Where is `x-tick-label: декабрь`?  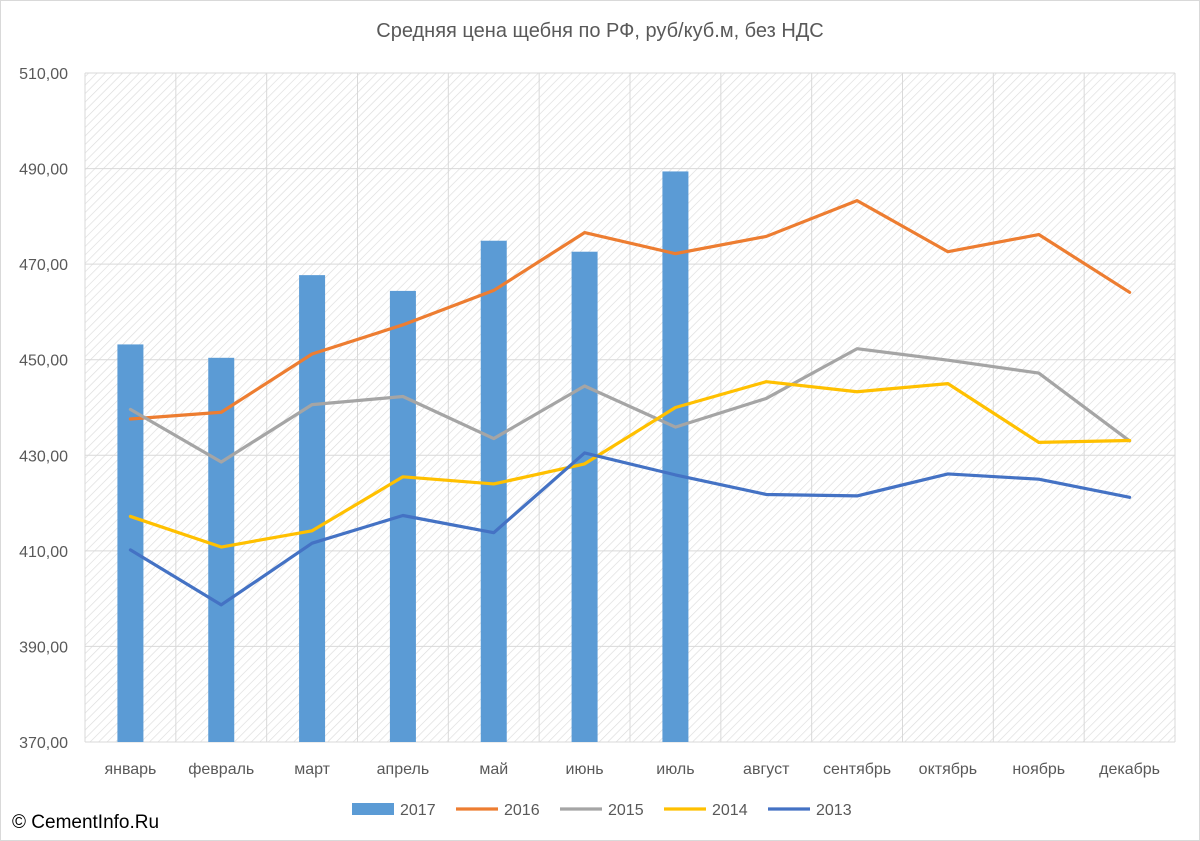 x-tick-label: декабрь is located at coordinates (1129, 769).